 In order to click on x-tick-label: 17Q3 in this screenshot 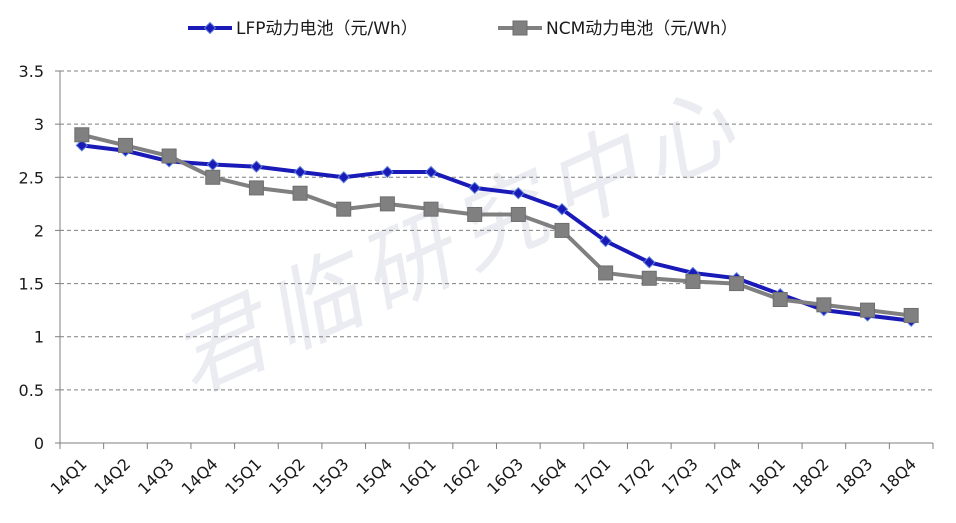, I will do `click(680, 476)`.